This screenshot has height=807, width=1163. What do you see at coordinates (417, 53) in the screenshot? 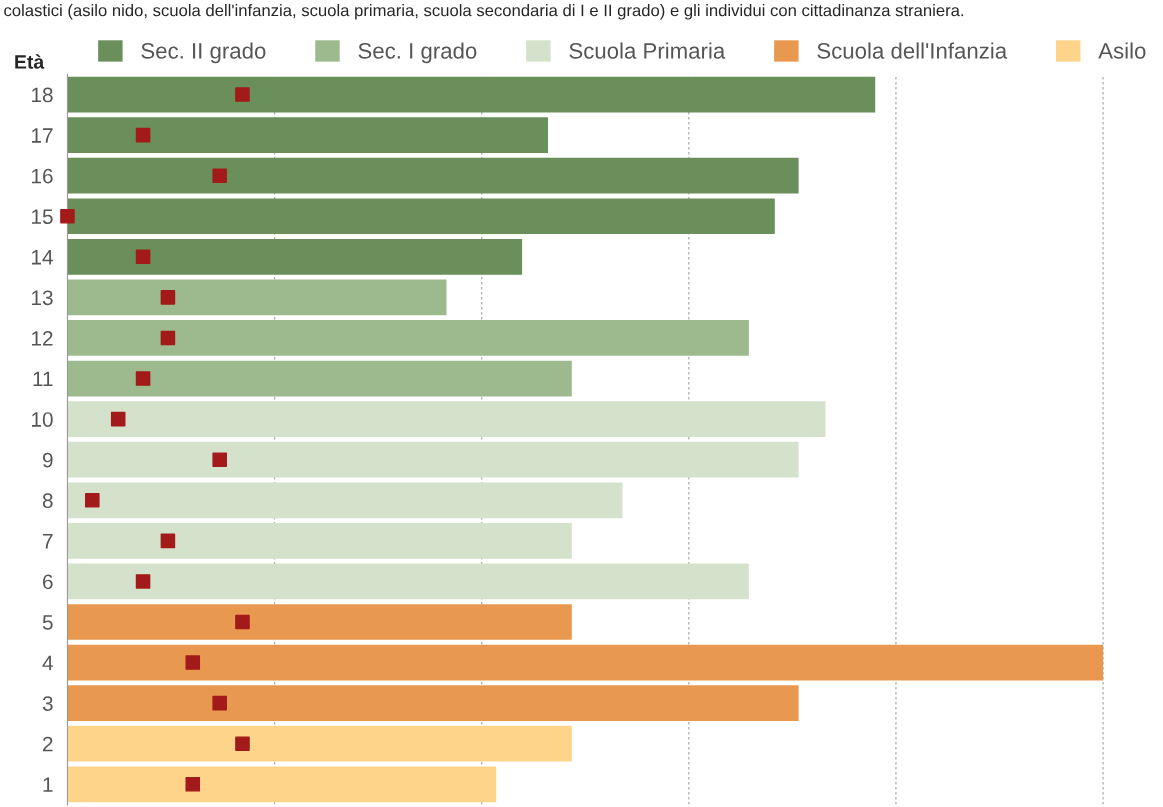
I see `legend-label: Sec. I grado` at bounding box center [417, 53].